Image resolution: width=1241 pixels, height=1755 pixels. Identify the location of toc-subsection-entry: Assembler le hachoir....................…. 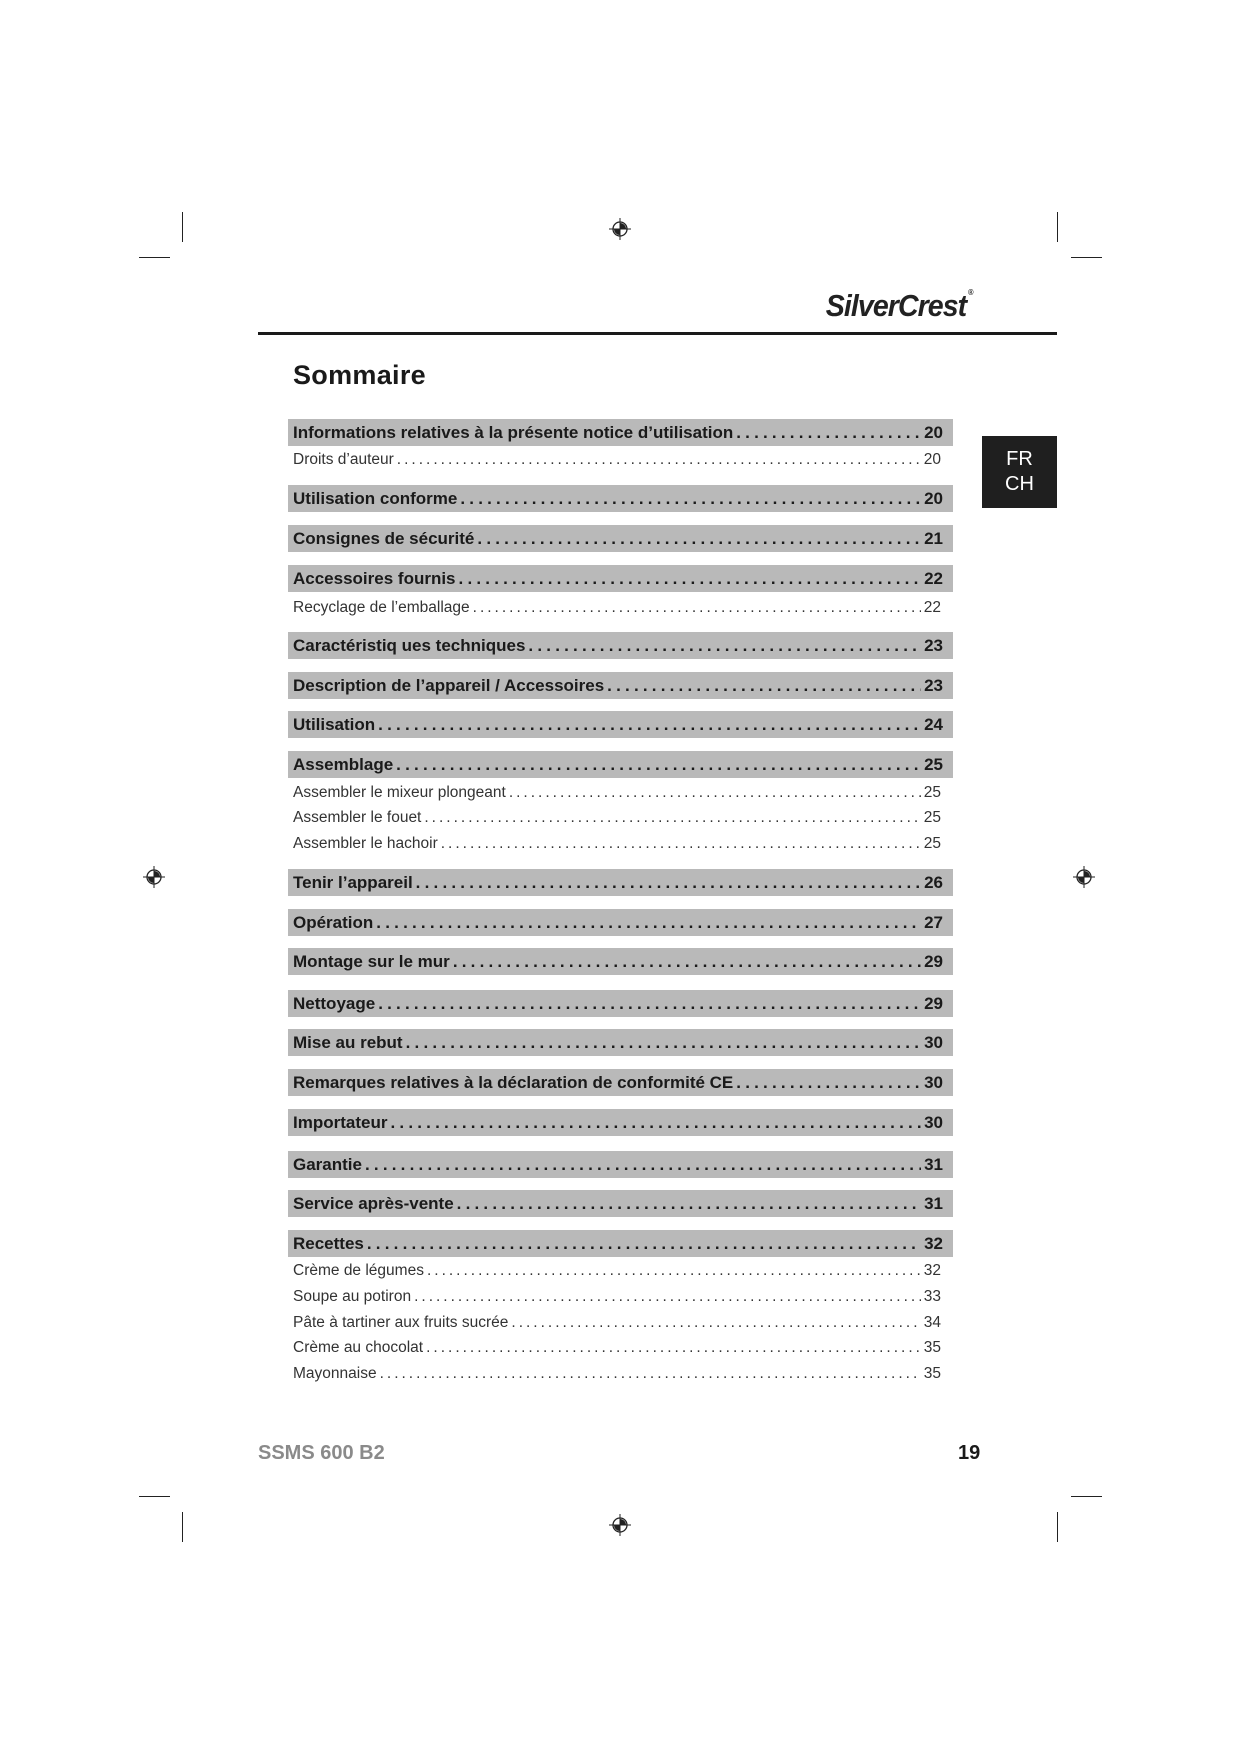
(620, 844).